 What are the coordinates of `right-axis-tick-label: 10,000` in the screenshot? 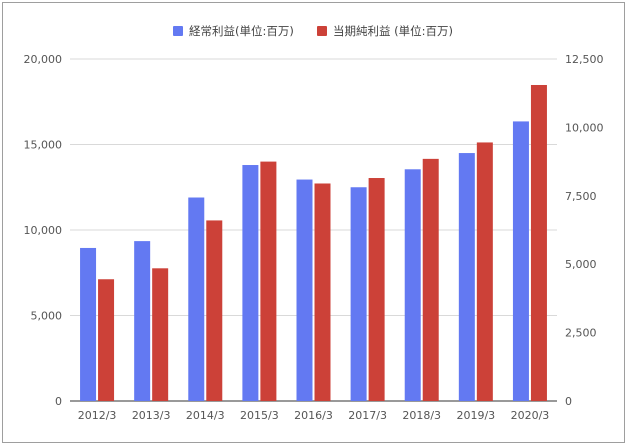 It's located at (584, 127).